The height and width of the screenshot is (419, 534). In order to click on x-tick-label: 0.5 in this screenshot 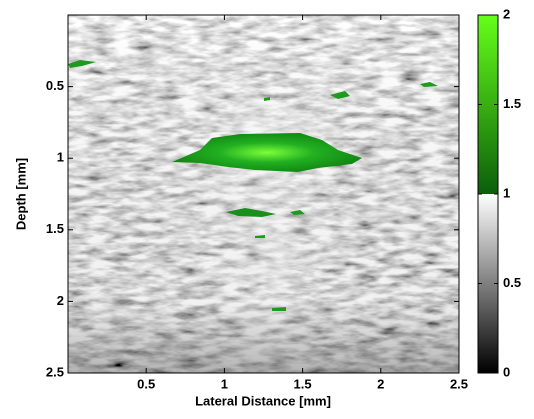, I will do `click(146, 383)`.